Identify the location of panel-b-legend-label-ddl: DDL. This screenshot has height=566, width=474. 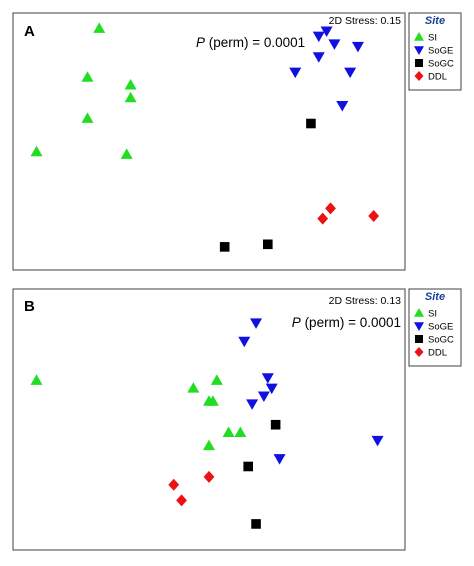
(437, 353).